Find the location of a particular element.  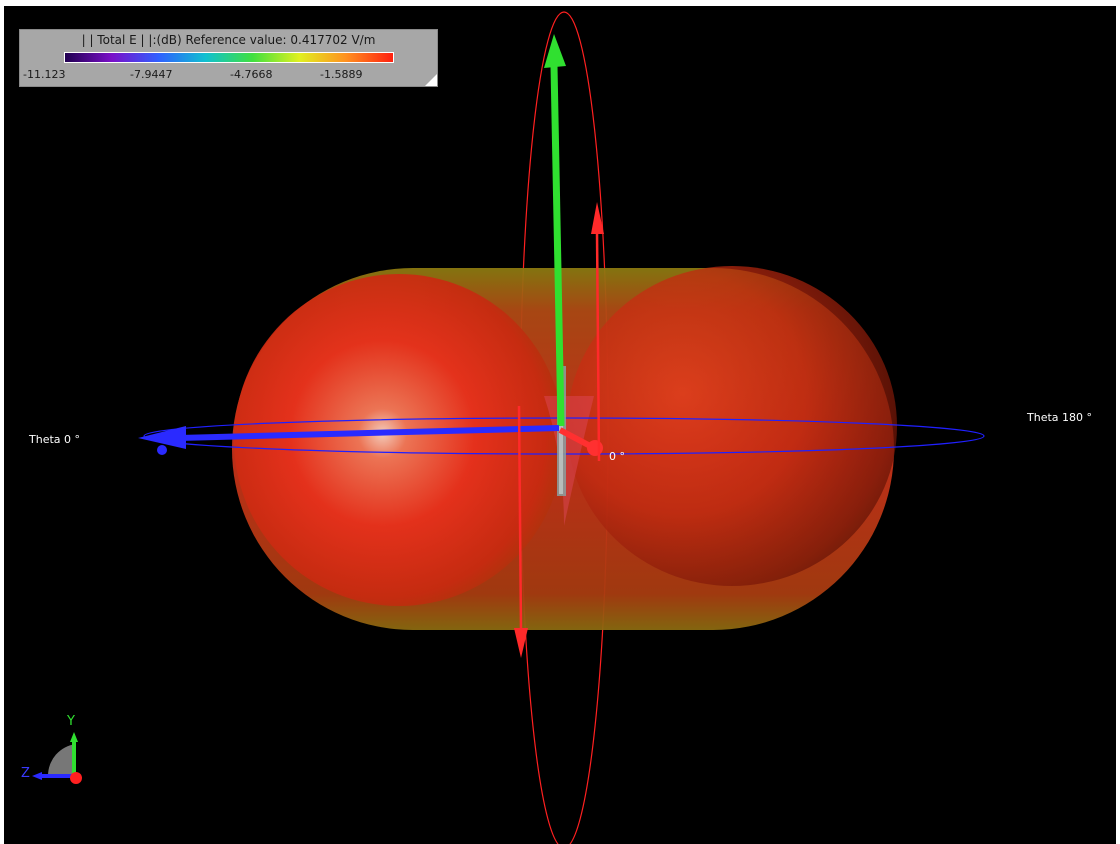

theta-180-label: Theta 180 ° is located at coordinates (1060, 417).